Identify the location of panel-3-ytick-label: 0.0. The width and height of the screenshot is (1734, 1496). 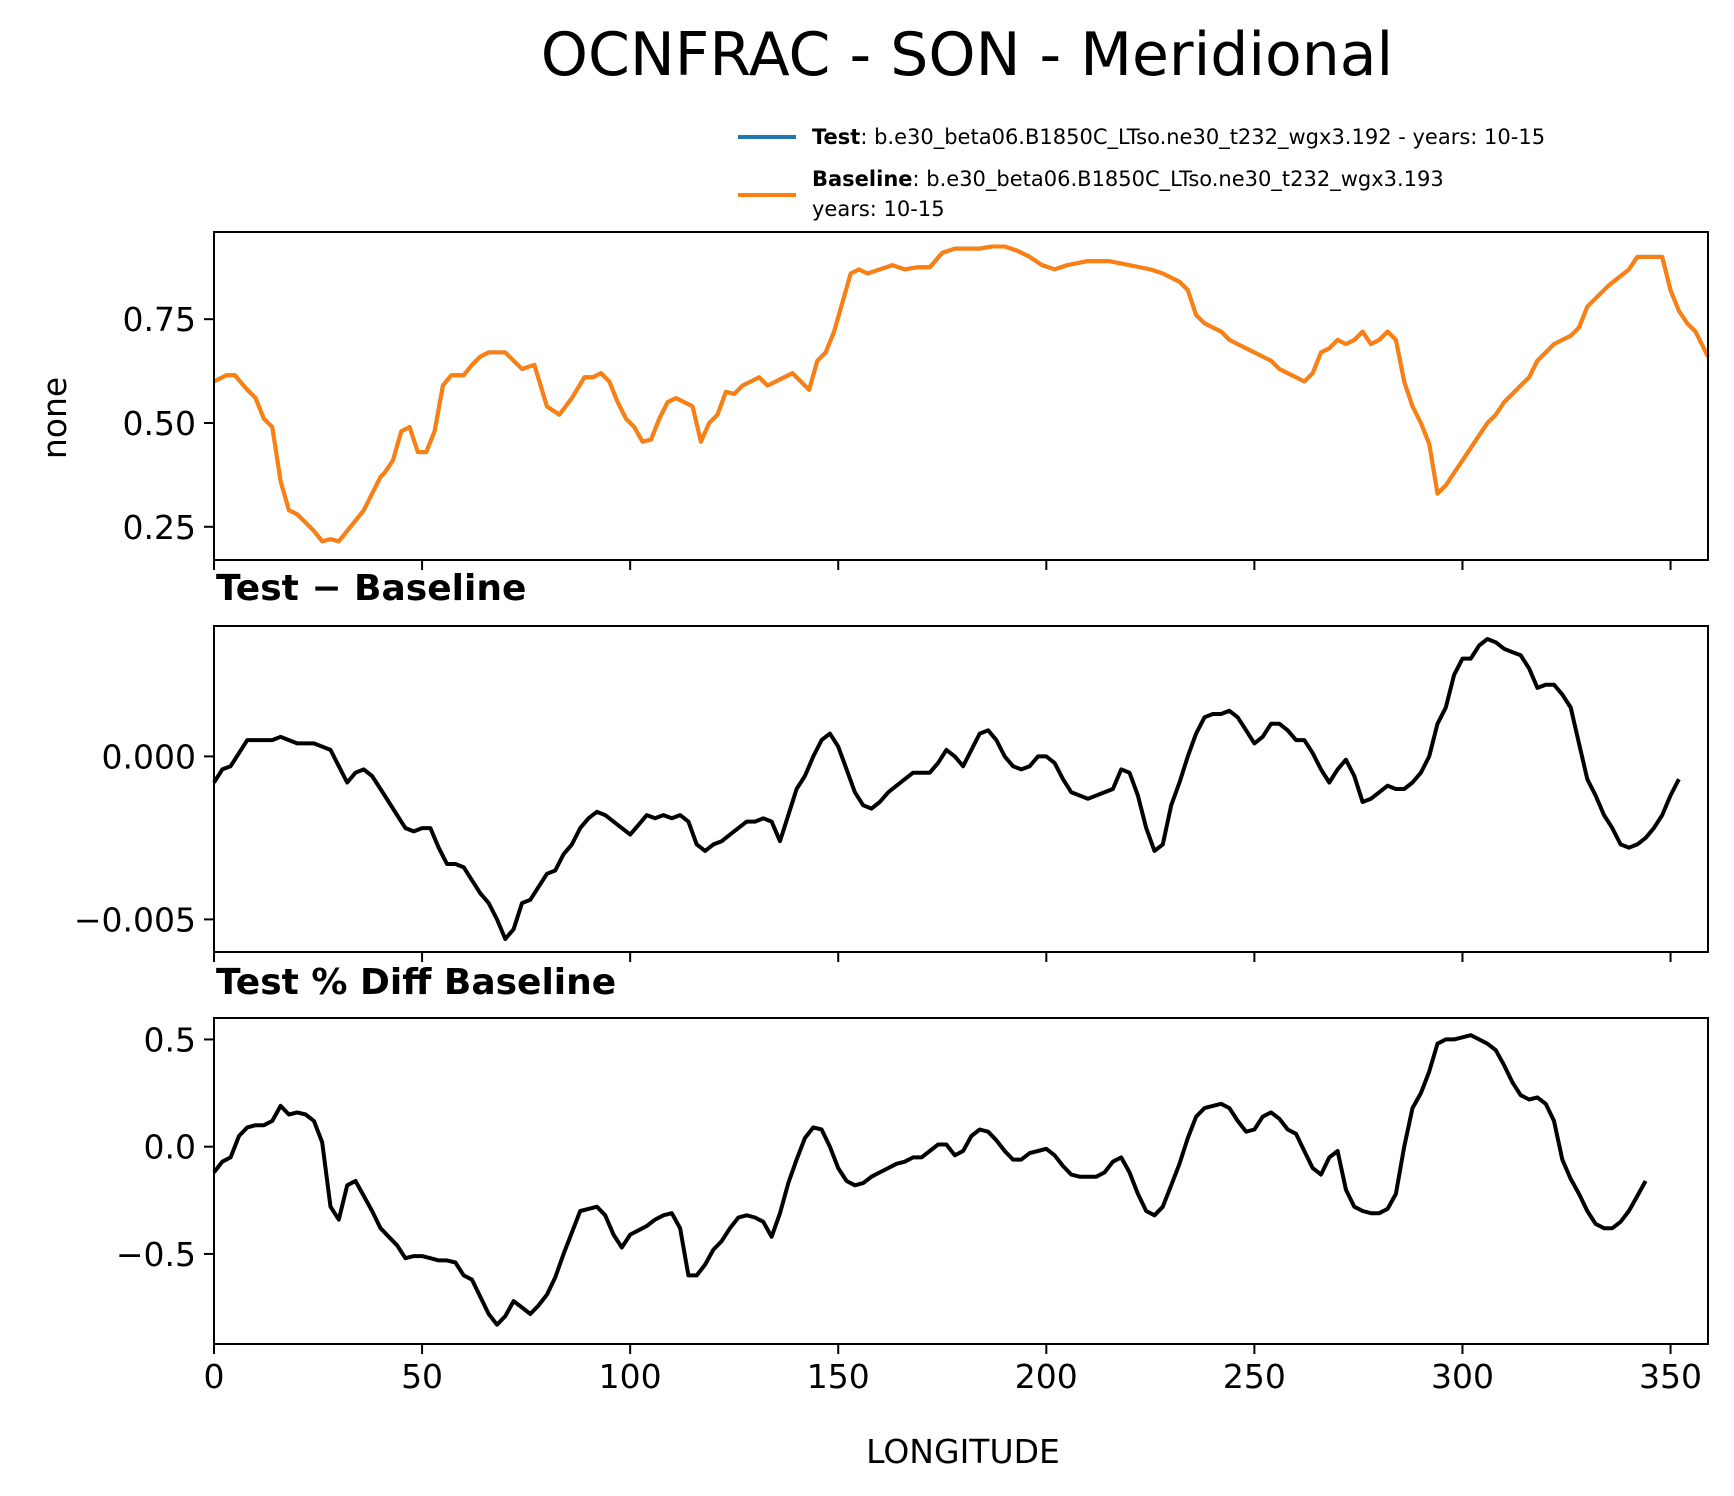
(170, 1147).